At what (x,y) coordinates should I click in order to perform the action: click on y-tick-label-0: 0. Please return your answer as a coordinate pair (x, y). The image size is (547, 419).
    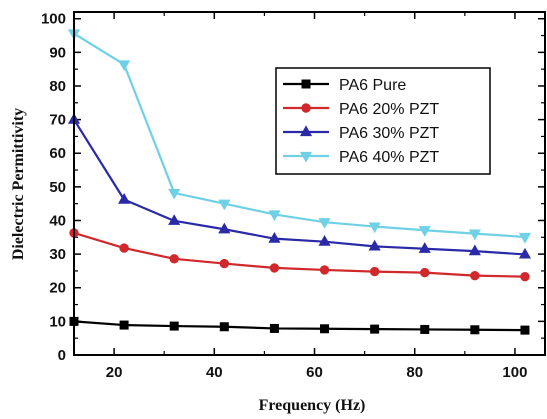
    Looking at the image, I should click on (62, 355).